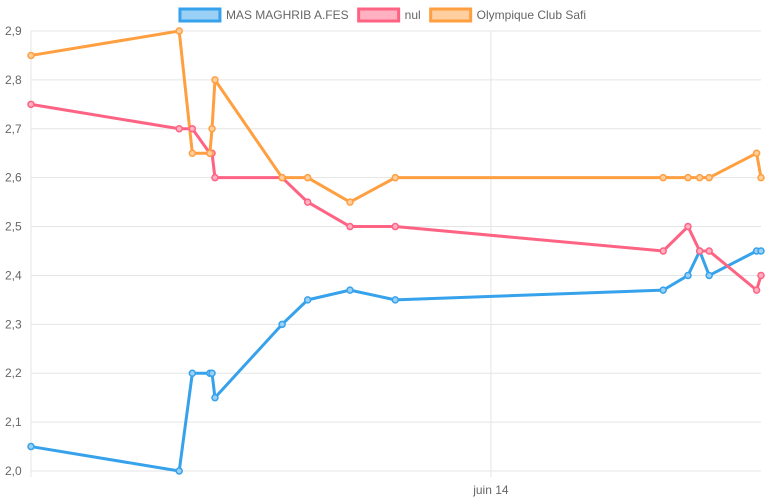 The width and height of the screenshot is (766, 500). Describe the element at coordinates (13, 129) in the screenshot. I see `y-tick-label: 2,7` at that location.